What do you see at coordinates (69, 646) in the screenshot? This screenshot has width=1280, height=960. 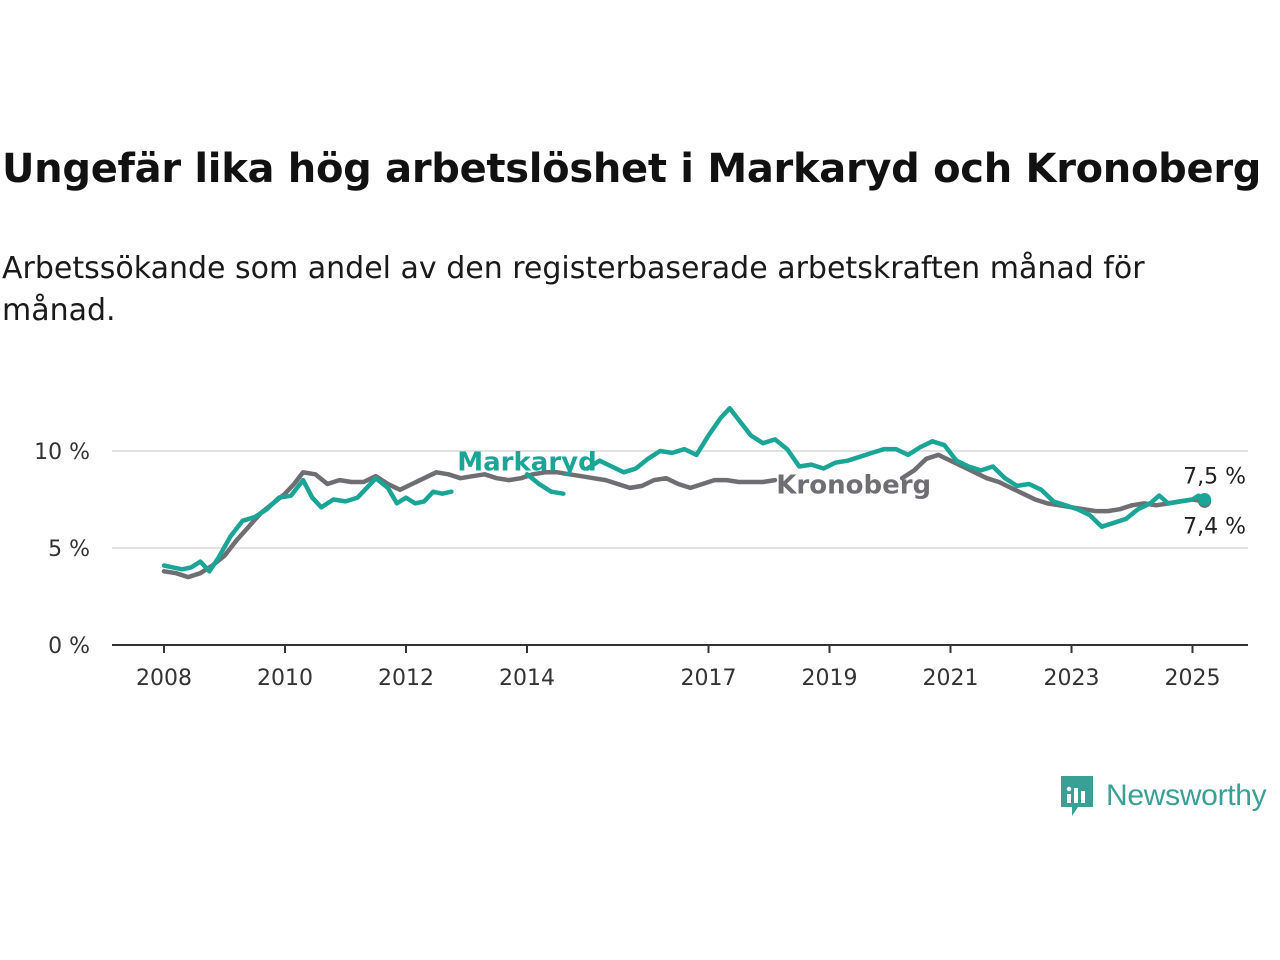 I see `y-tick-label: 0 %` at bounding box center [69, 646].